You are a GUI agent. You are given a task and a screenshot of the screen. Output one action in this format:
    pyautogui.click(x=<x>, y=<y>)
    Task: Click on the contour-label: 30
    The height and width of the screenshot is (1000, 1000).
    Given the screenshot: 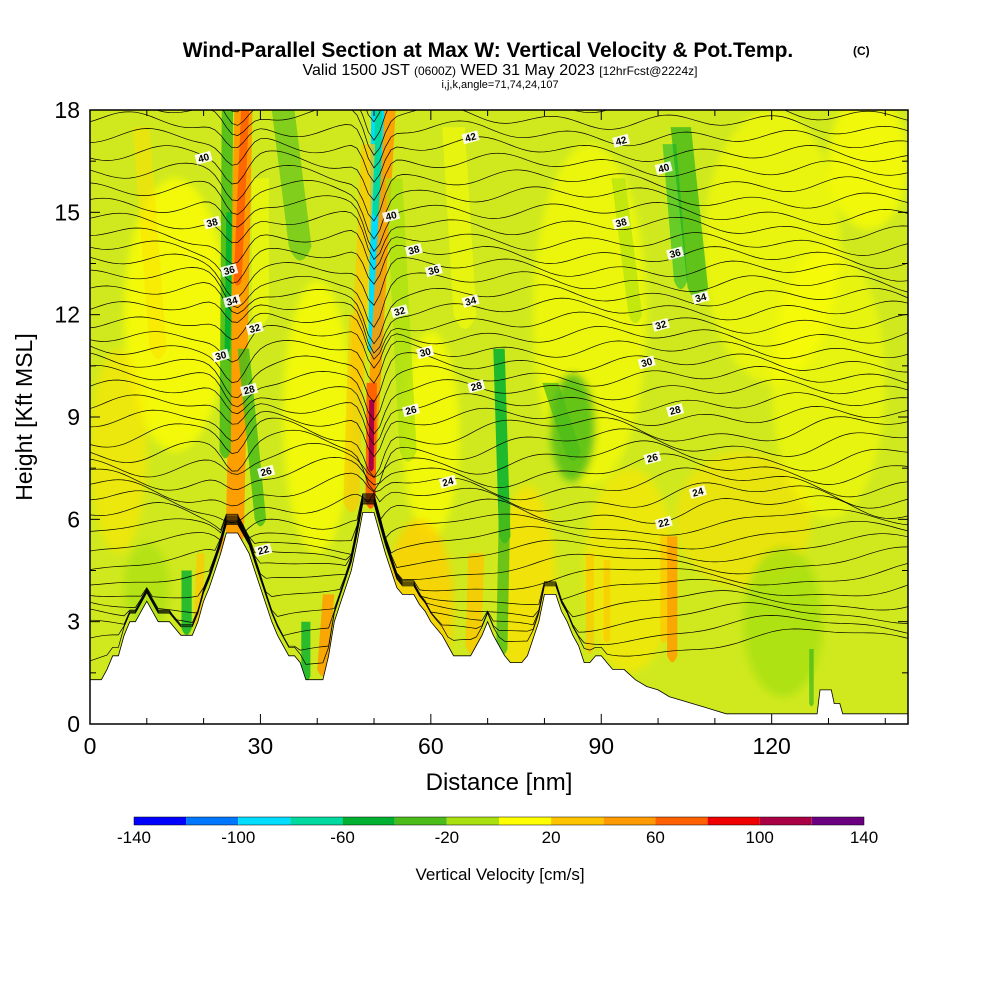 What is the action you would take?
    pyautogui.click(x=646, y=362)
    